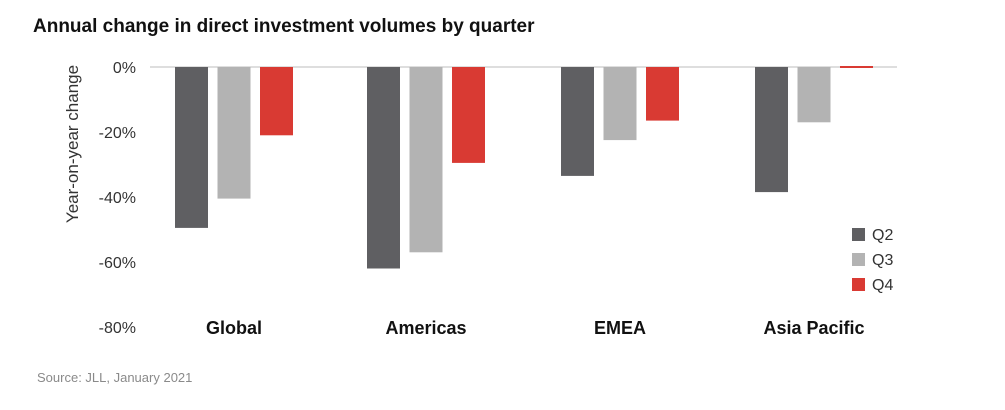  Describe the element at coordinates (882, 235) in the screenshot. I see `legend-label-q2: Q2` at that location.